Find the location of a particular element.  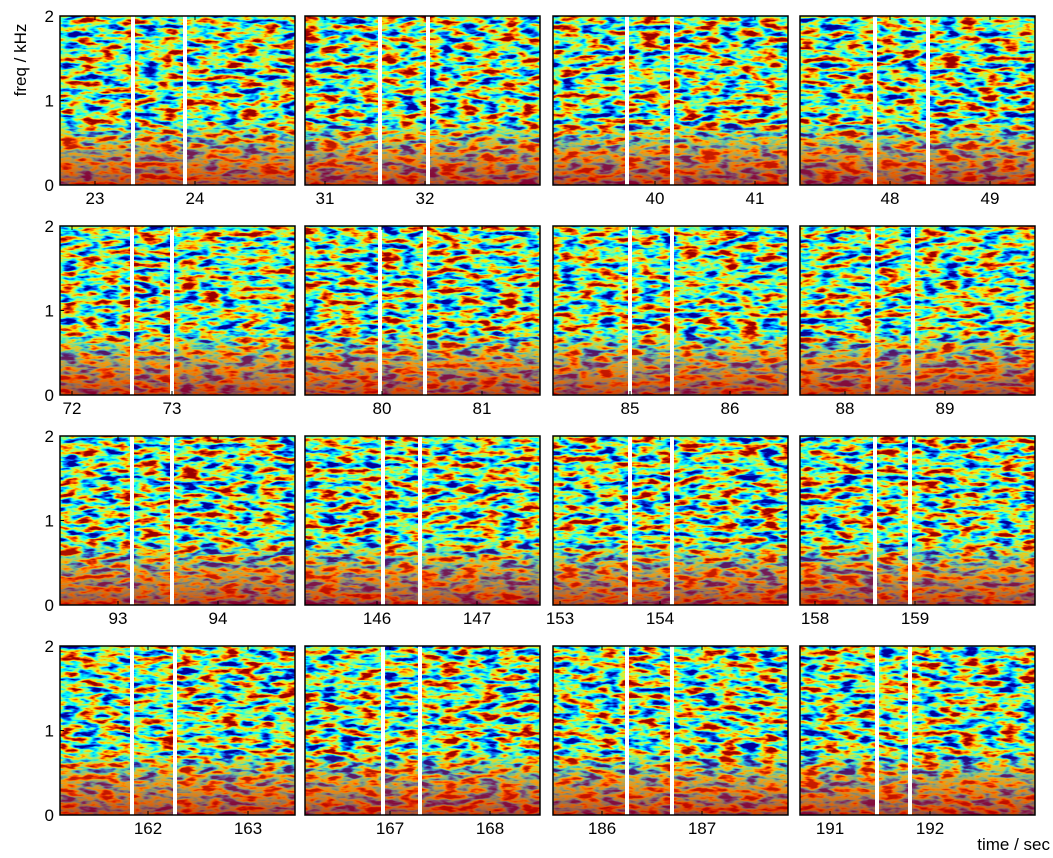

panel: 40 41 is located at coordinates (670, 111).